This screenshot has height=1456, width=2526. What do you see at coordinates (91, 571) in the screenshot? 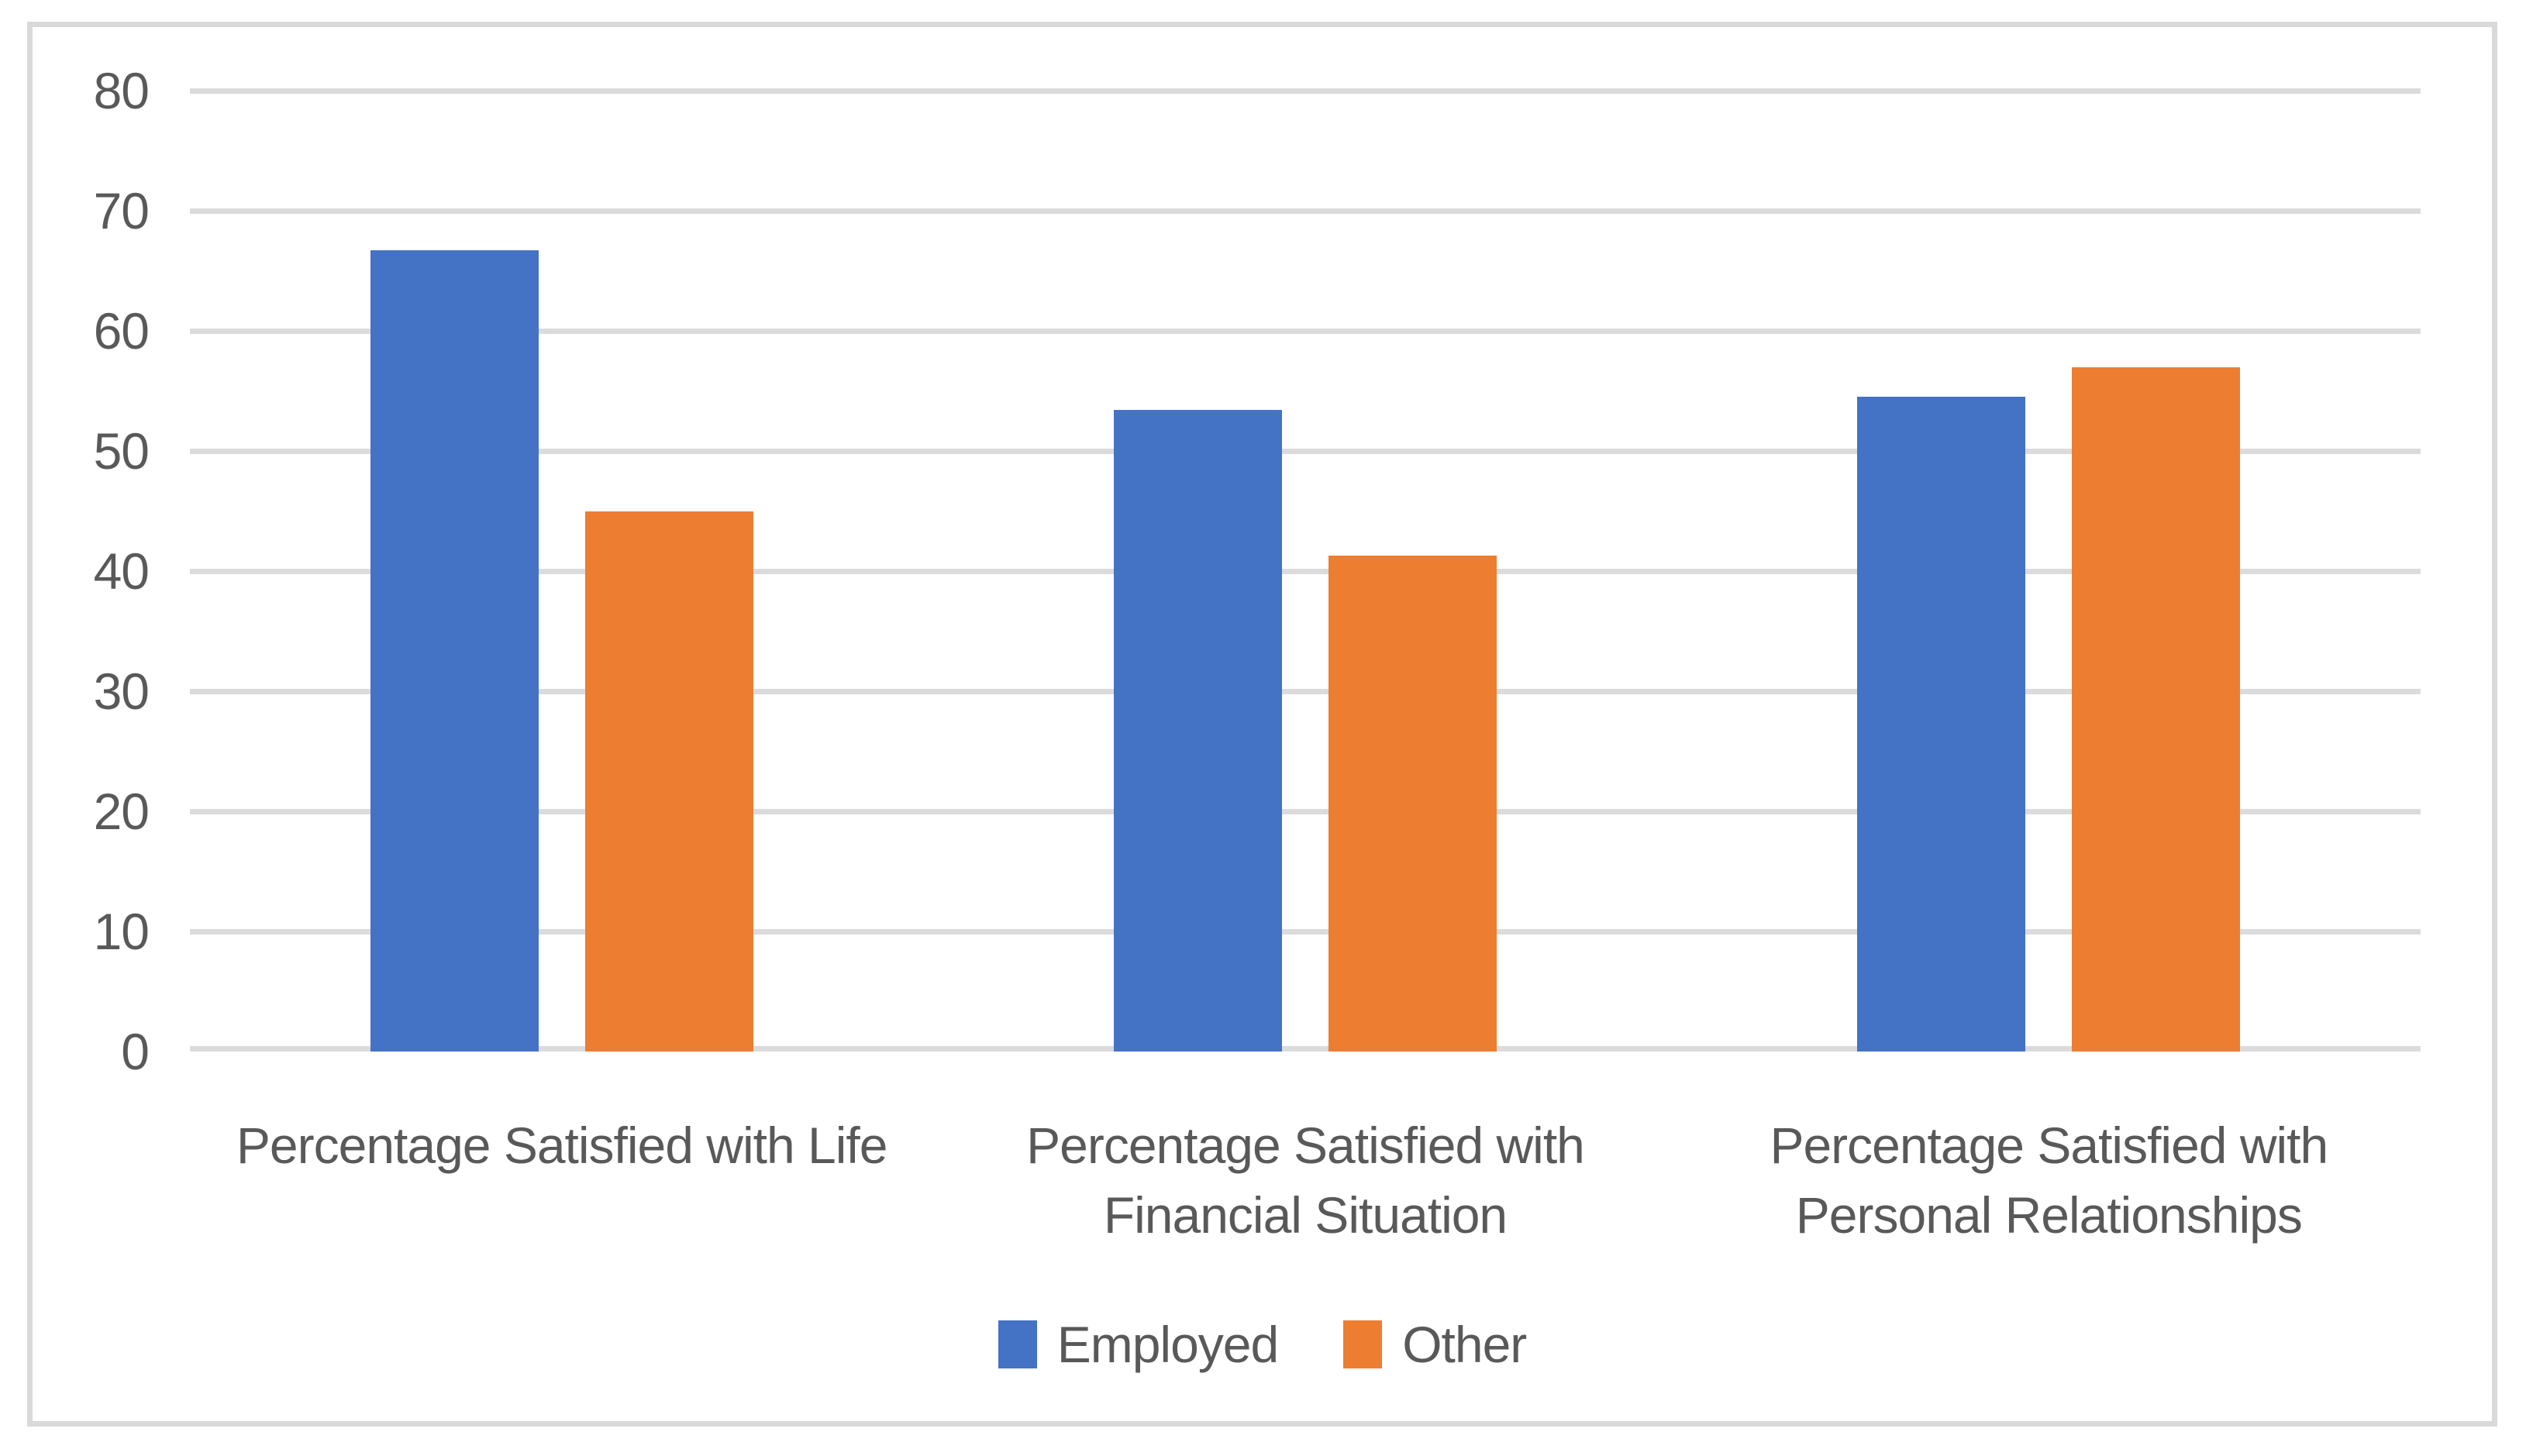
I see `y-axis: 80 70 60 50 40 30 20 10 0` at bounding box center [91, 571].